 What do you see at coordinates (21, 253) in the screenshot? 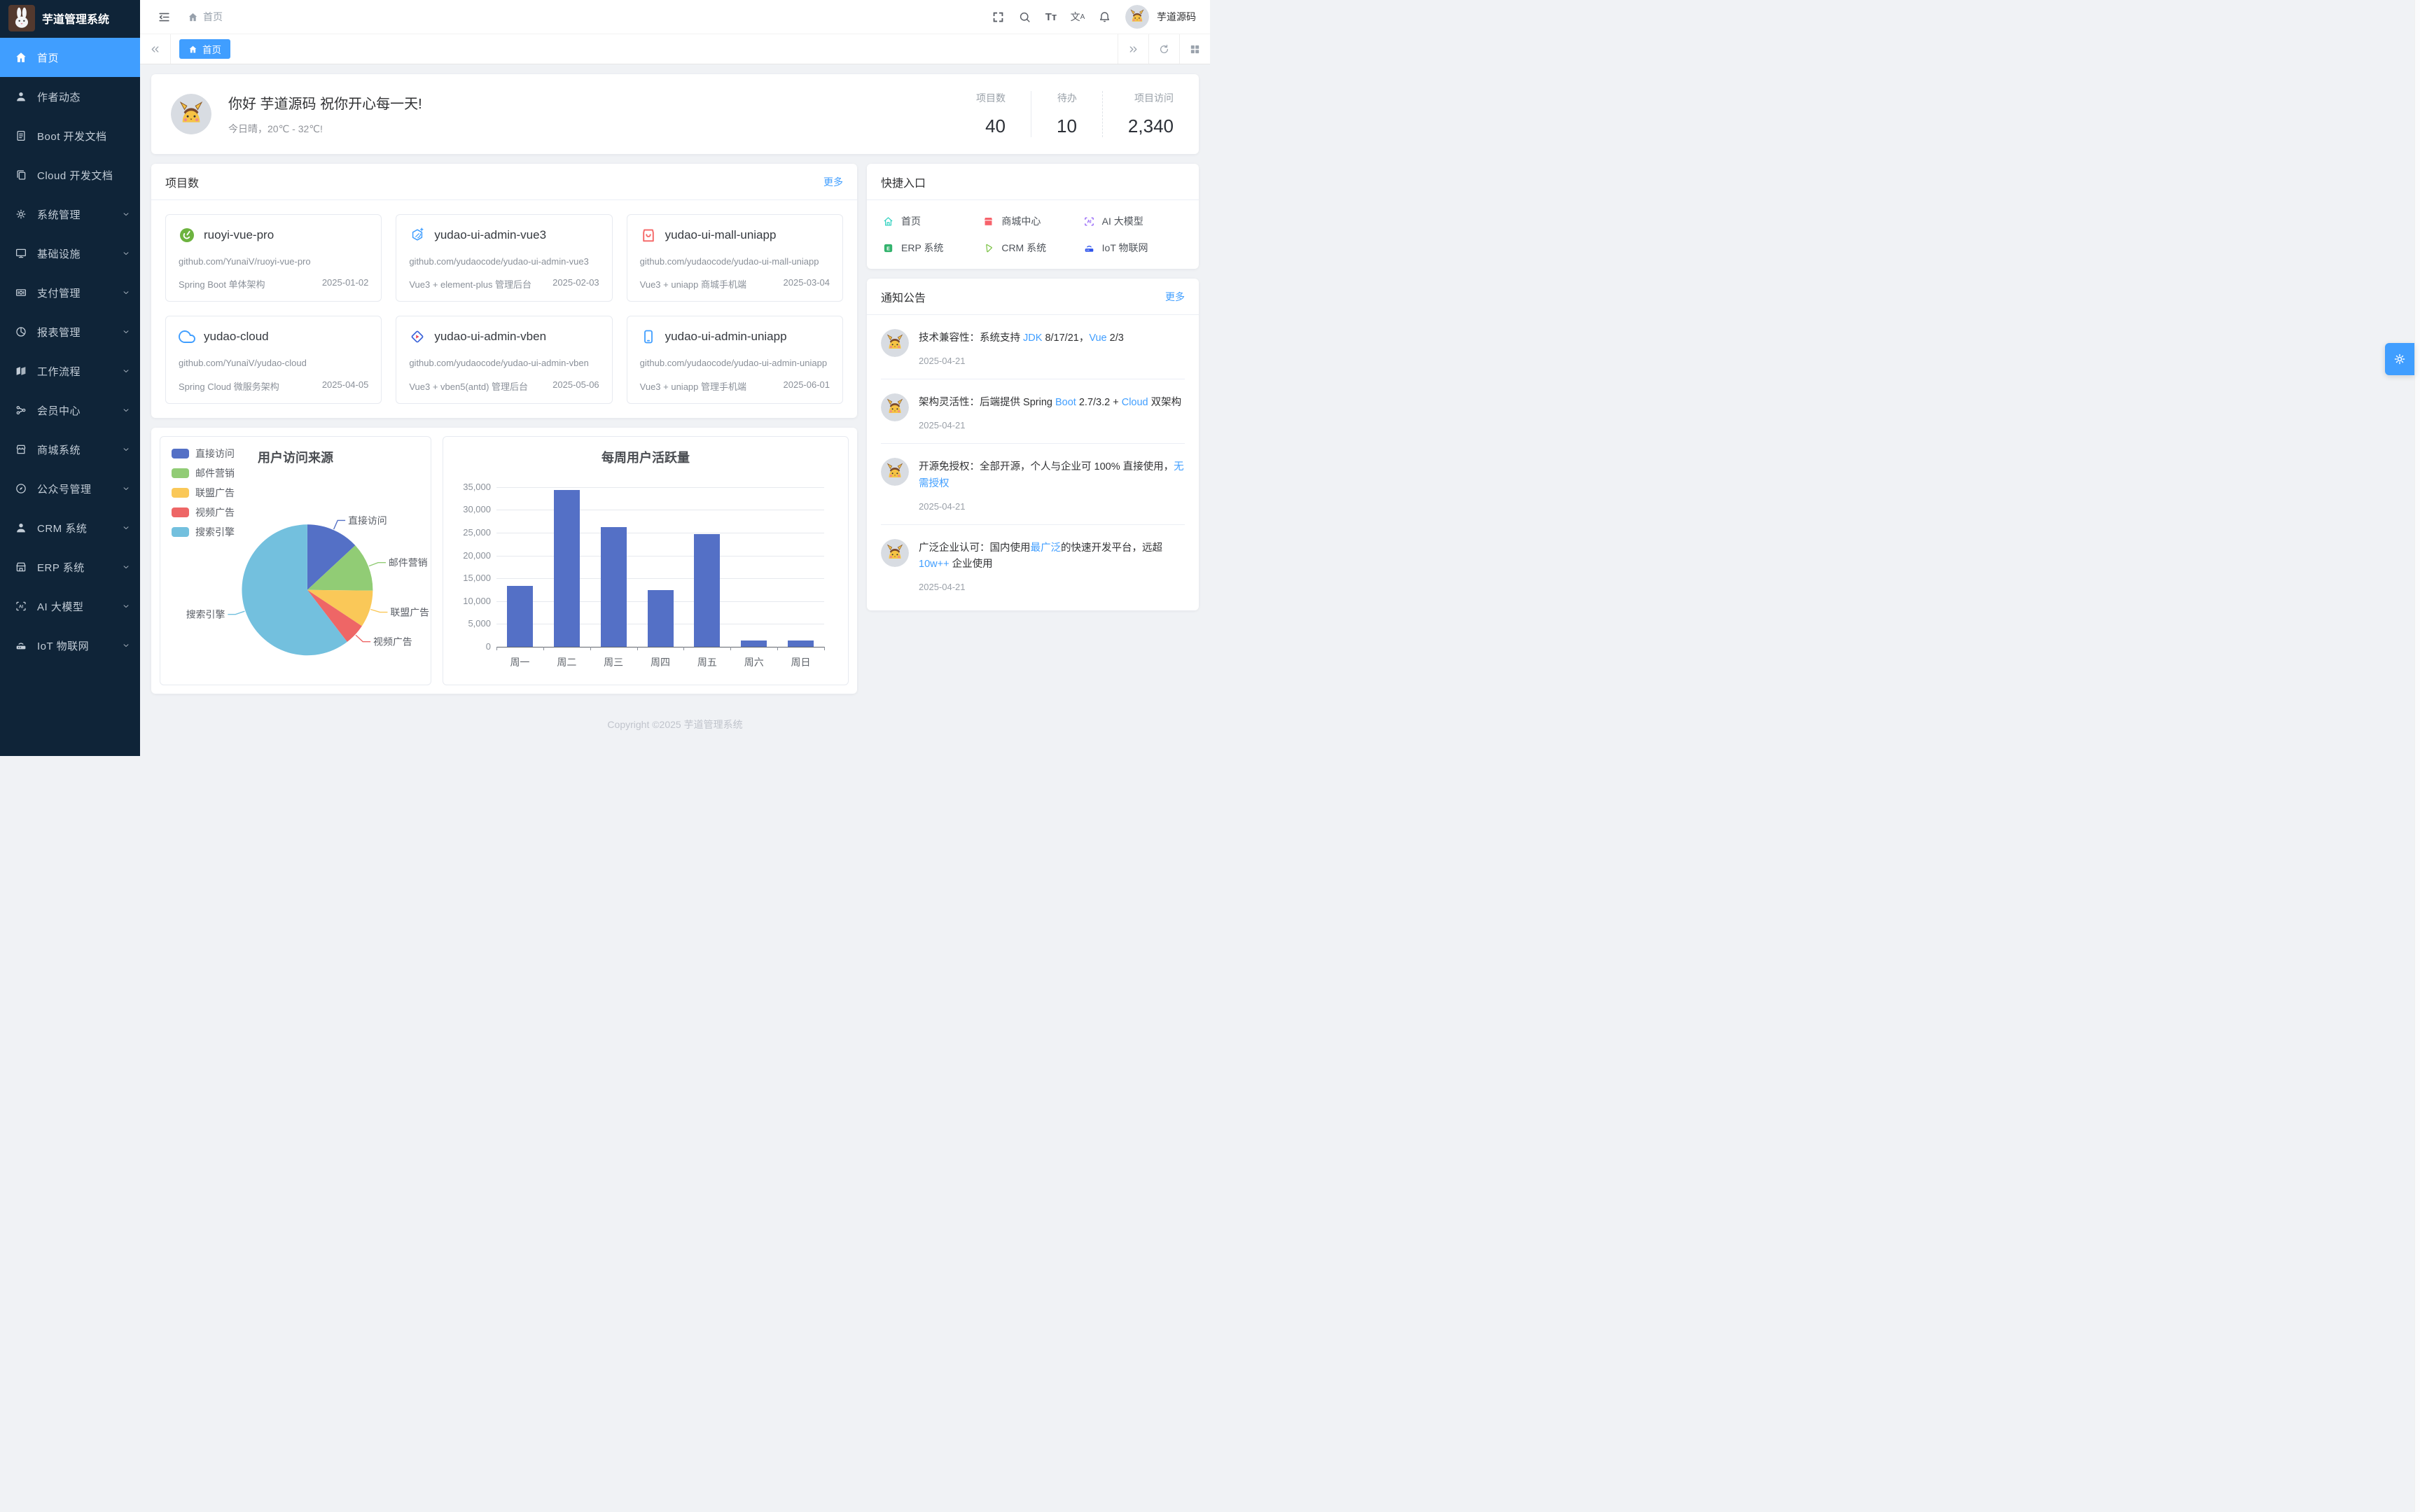
I see `monitor-icon` at bounding box center [21, 253].